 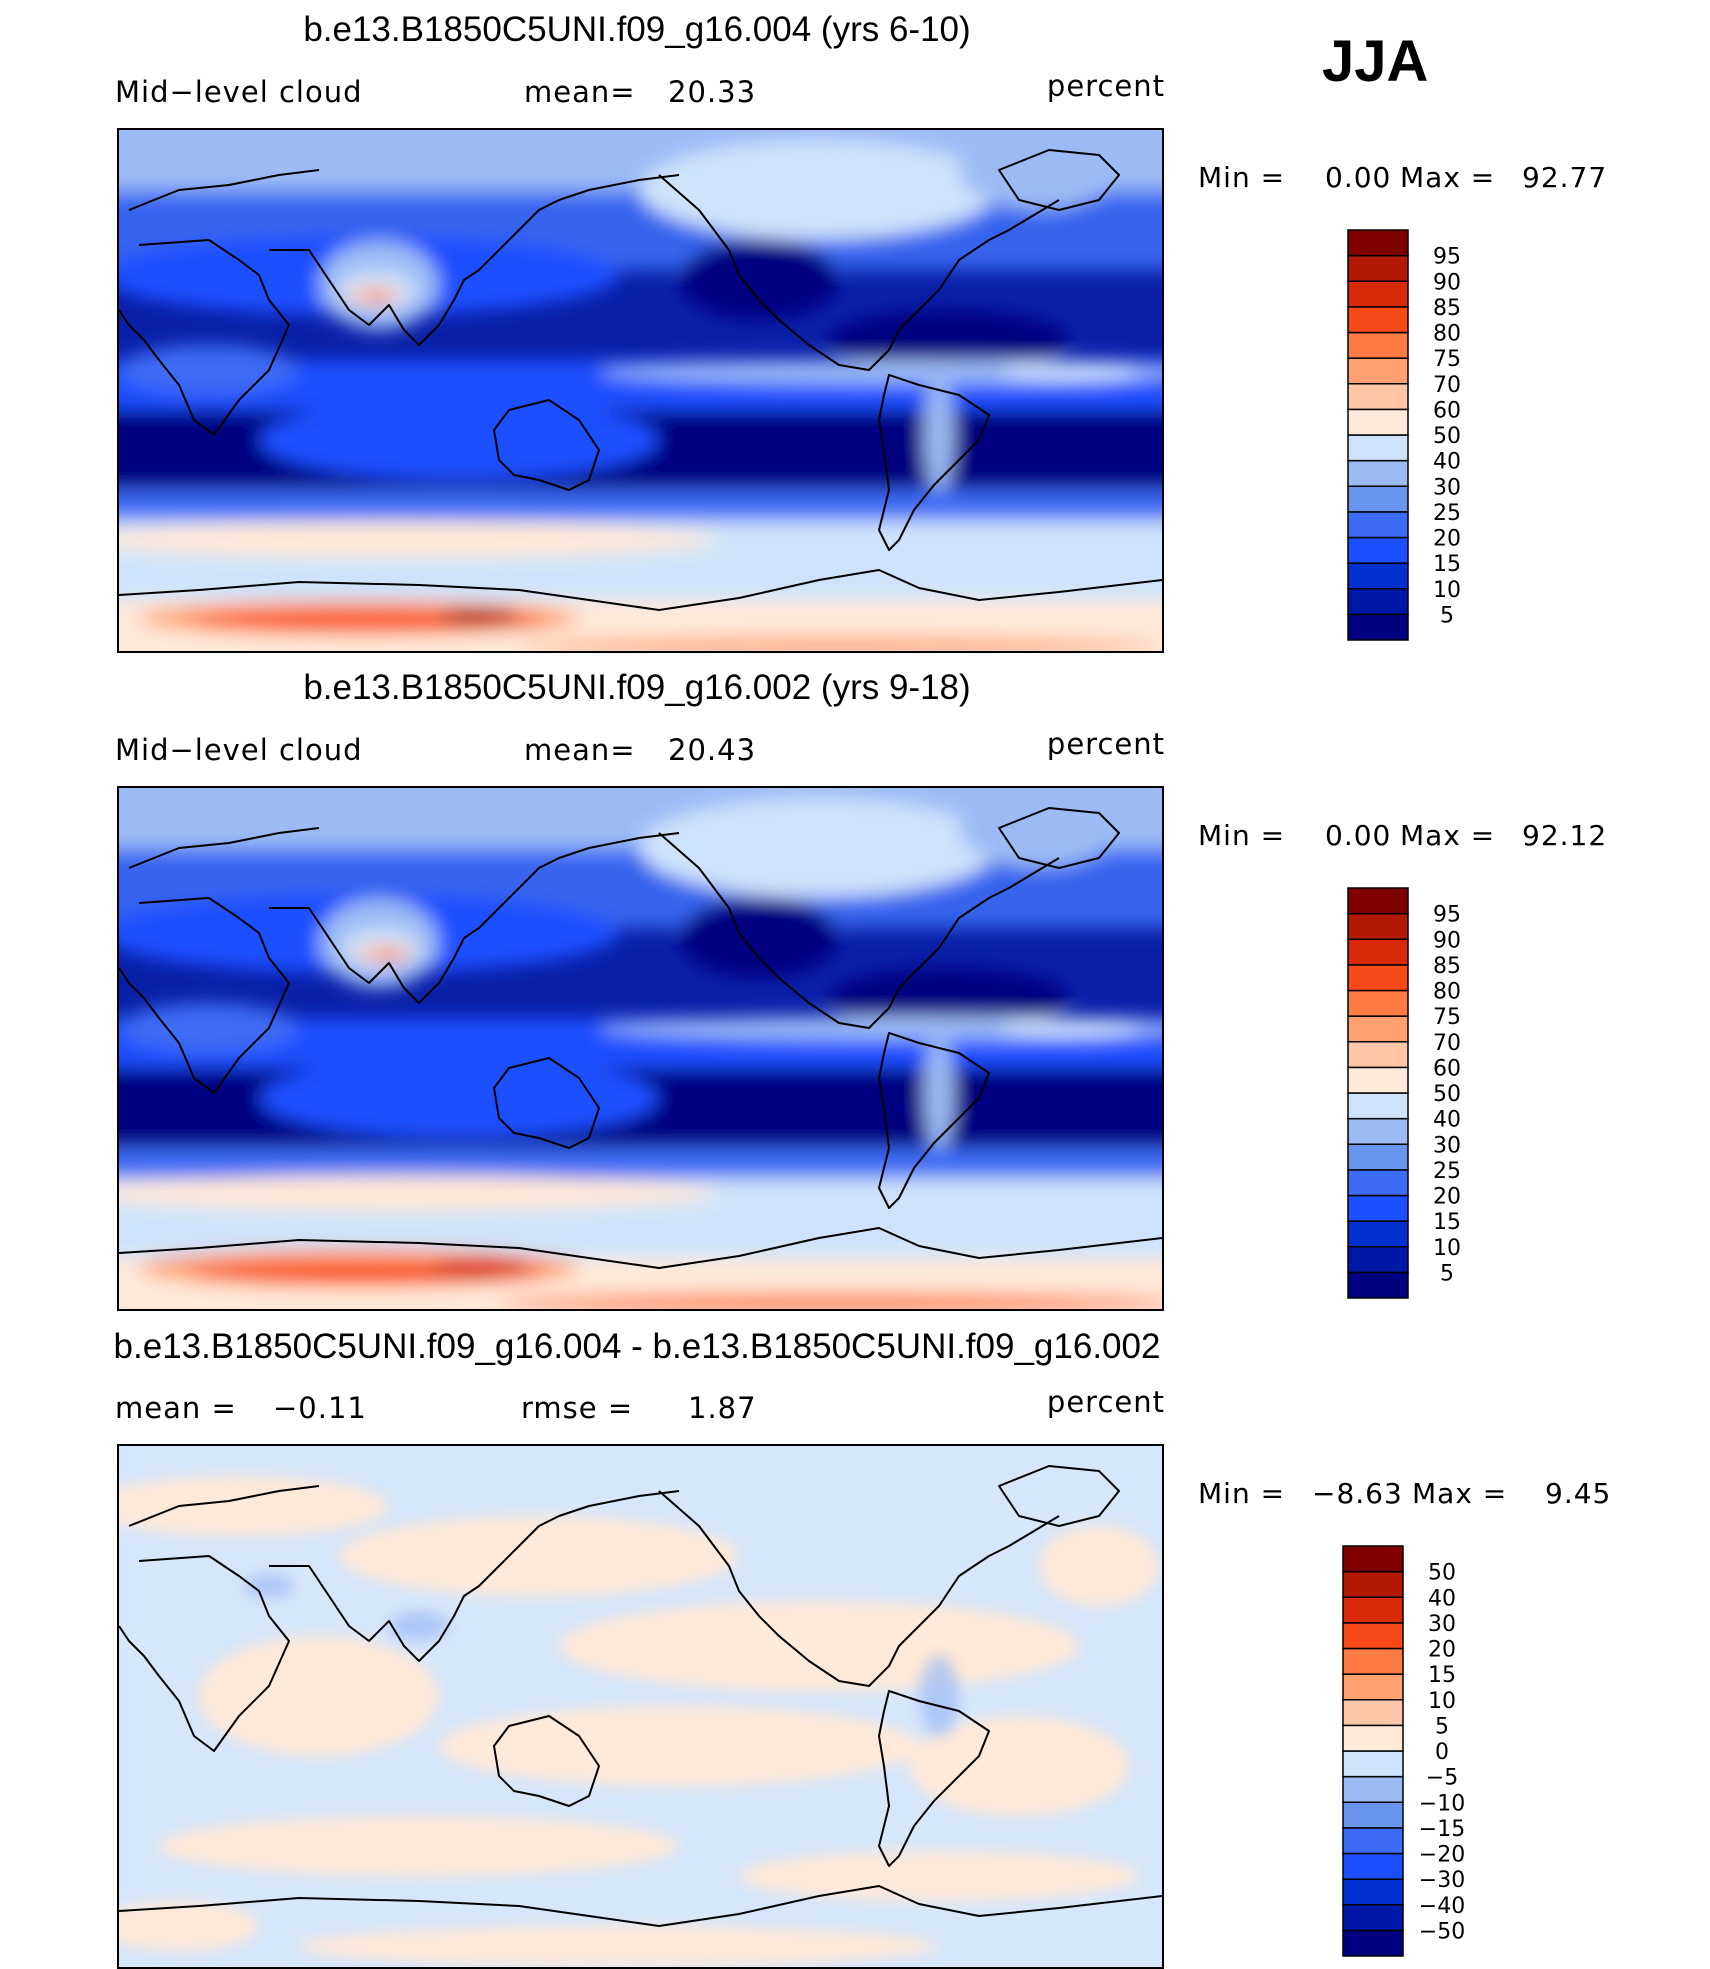 What do you see at coordinates (1448, 835) in the screenshot?
I see `panel-2-max-label: Max =` at bounding box center [1448, 835].